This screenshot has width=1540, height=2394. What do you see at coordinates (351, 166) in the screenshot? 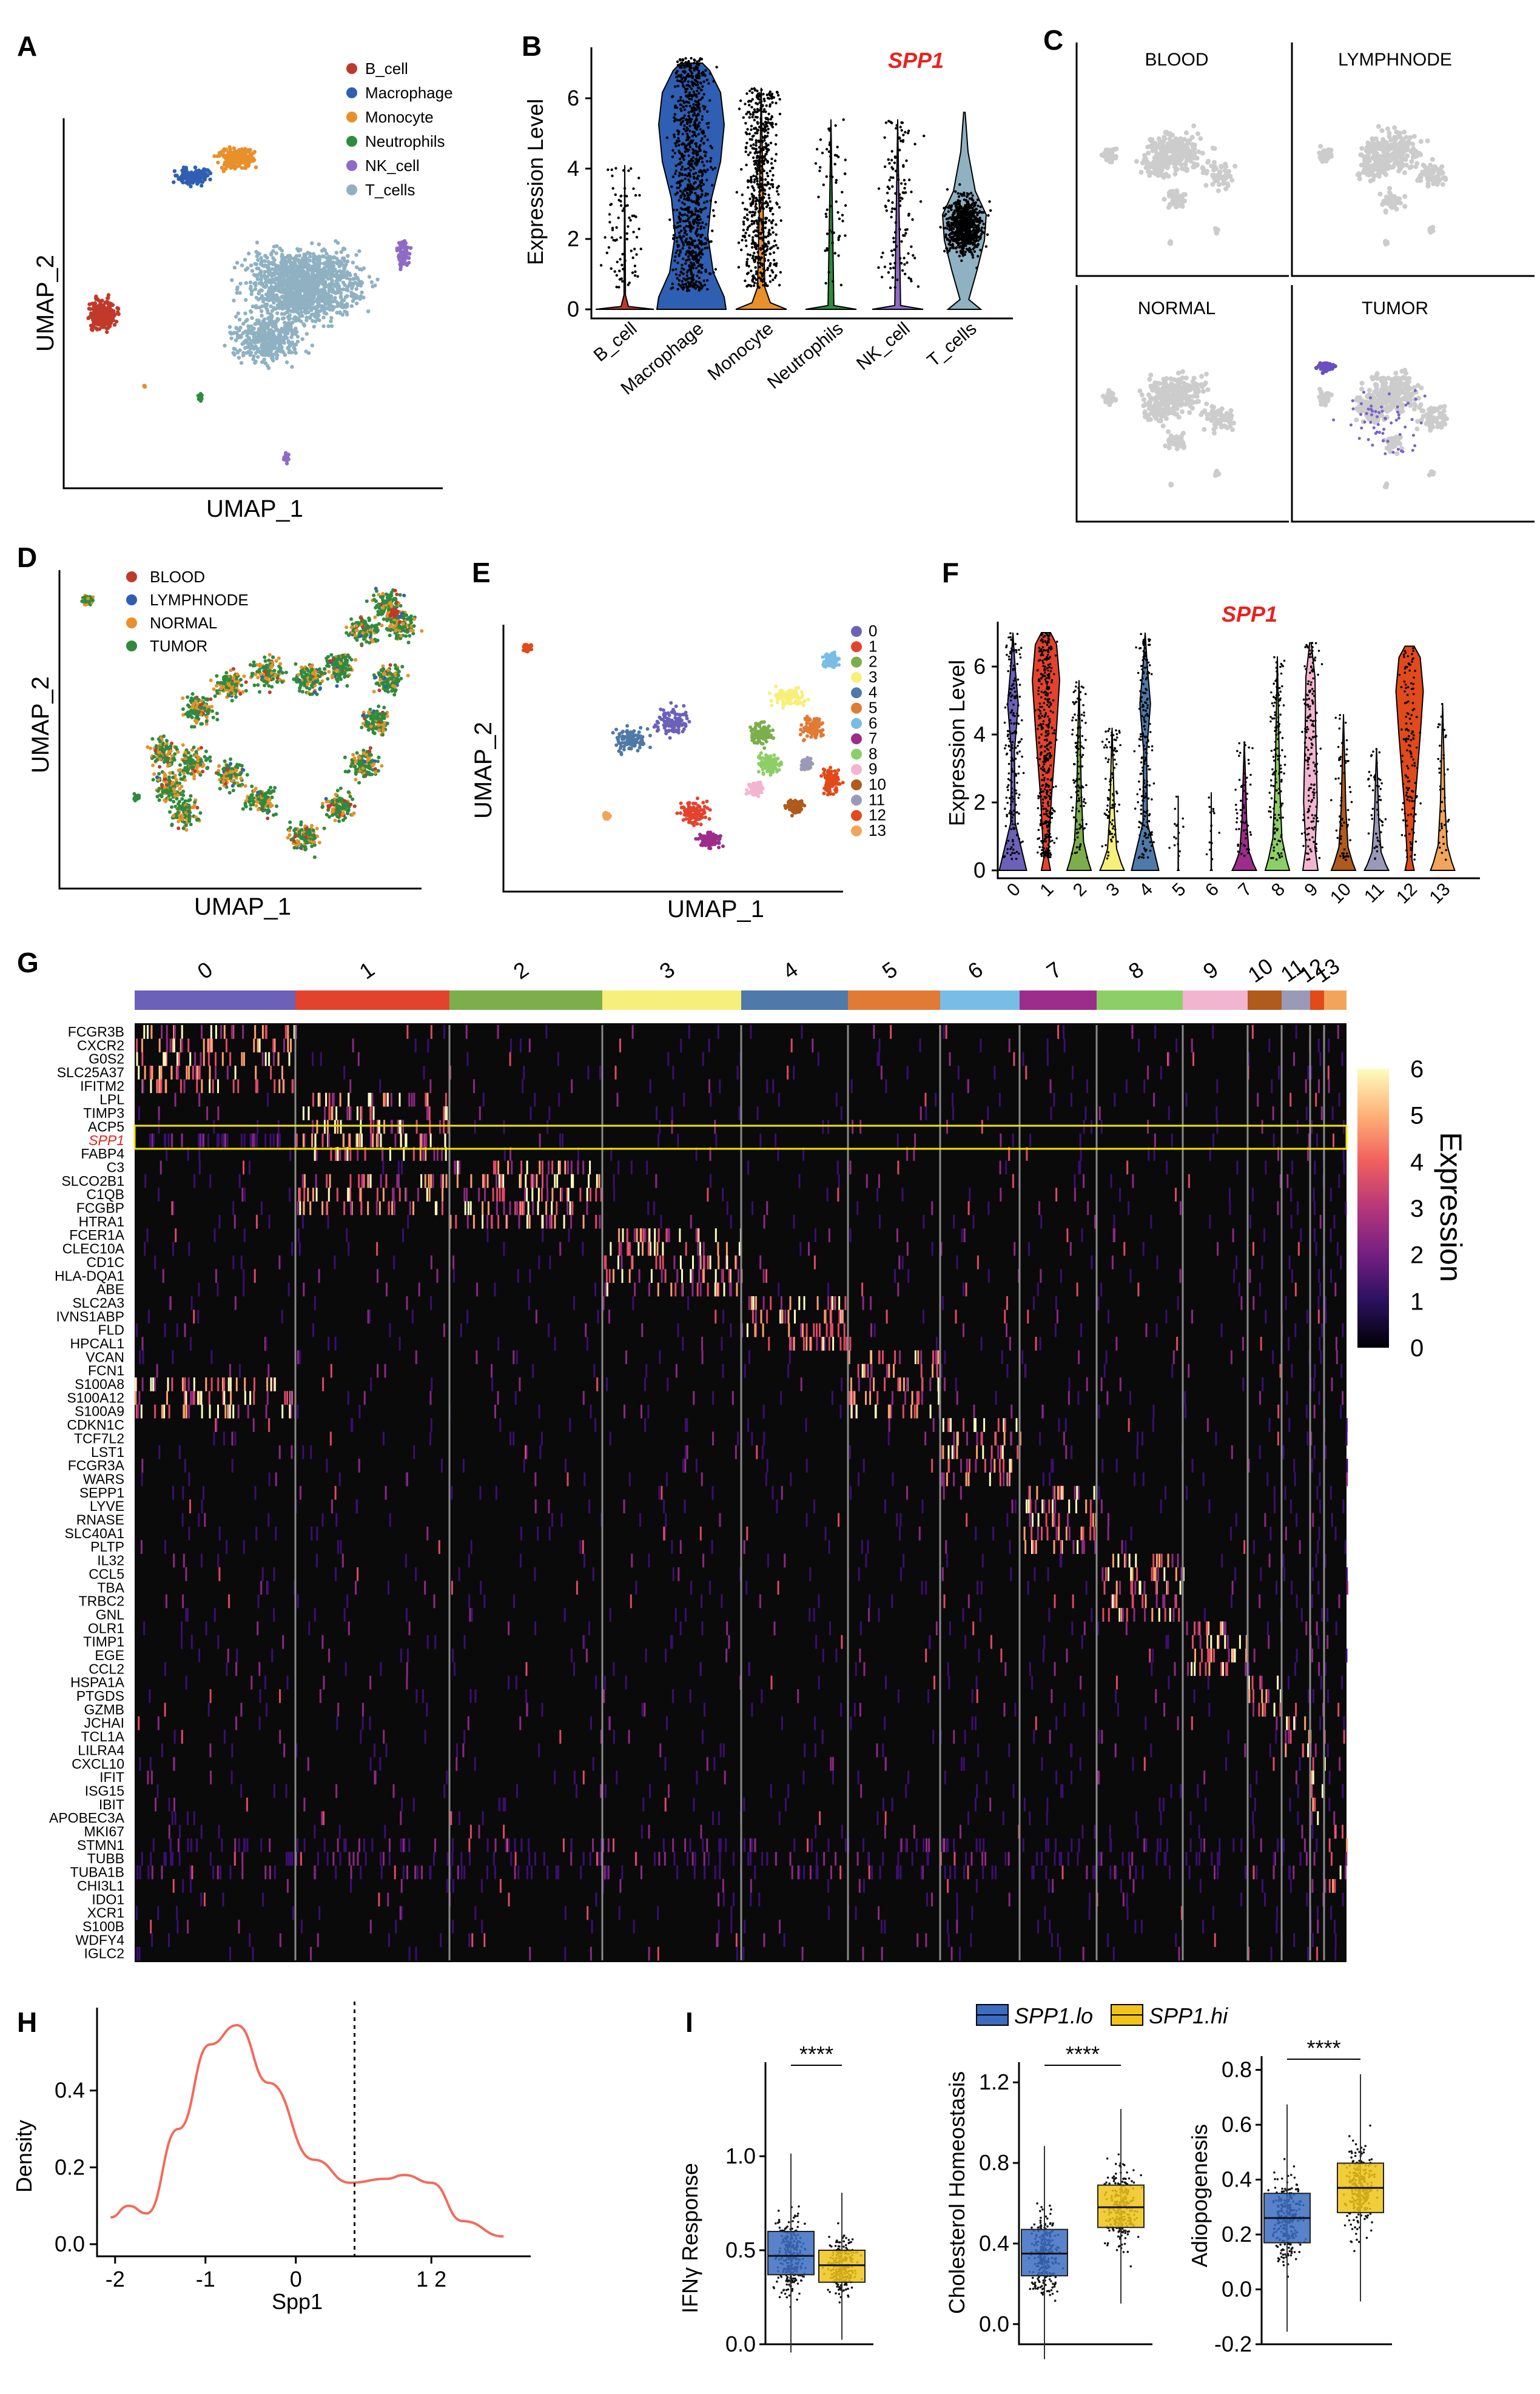
I see `legend-dot-nk-cell` at bounding box center [351, 166].